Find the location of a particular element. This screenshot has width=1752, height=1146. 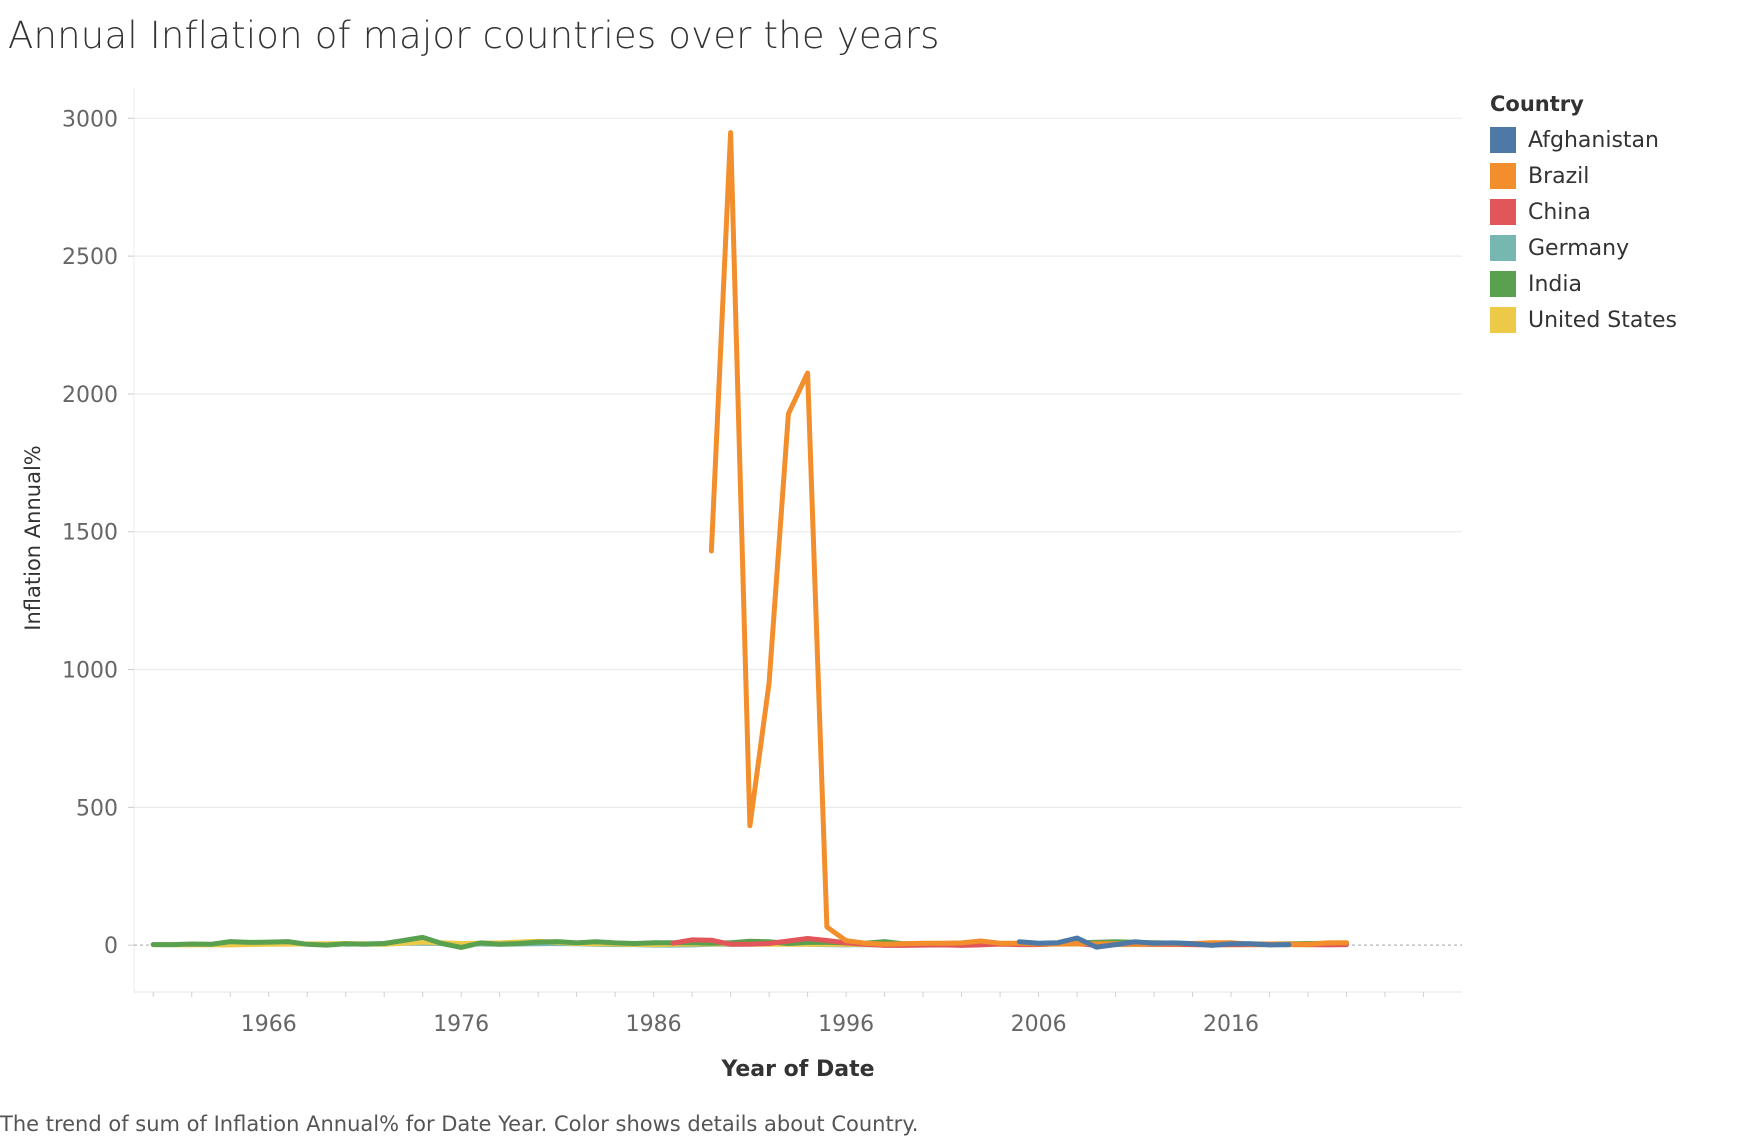

y-axis-label: Inflation Annual% is located at coordinates (33, 537).